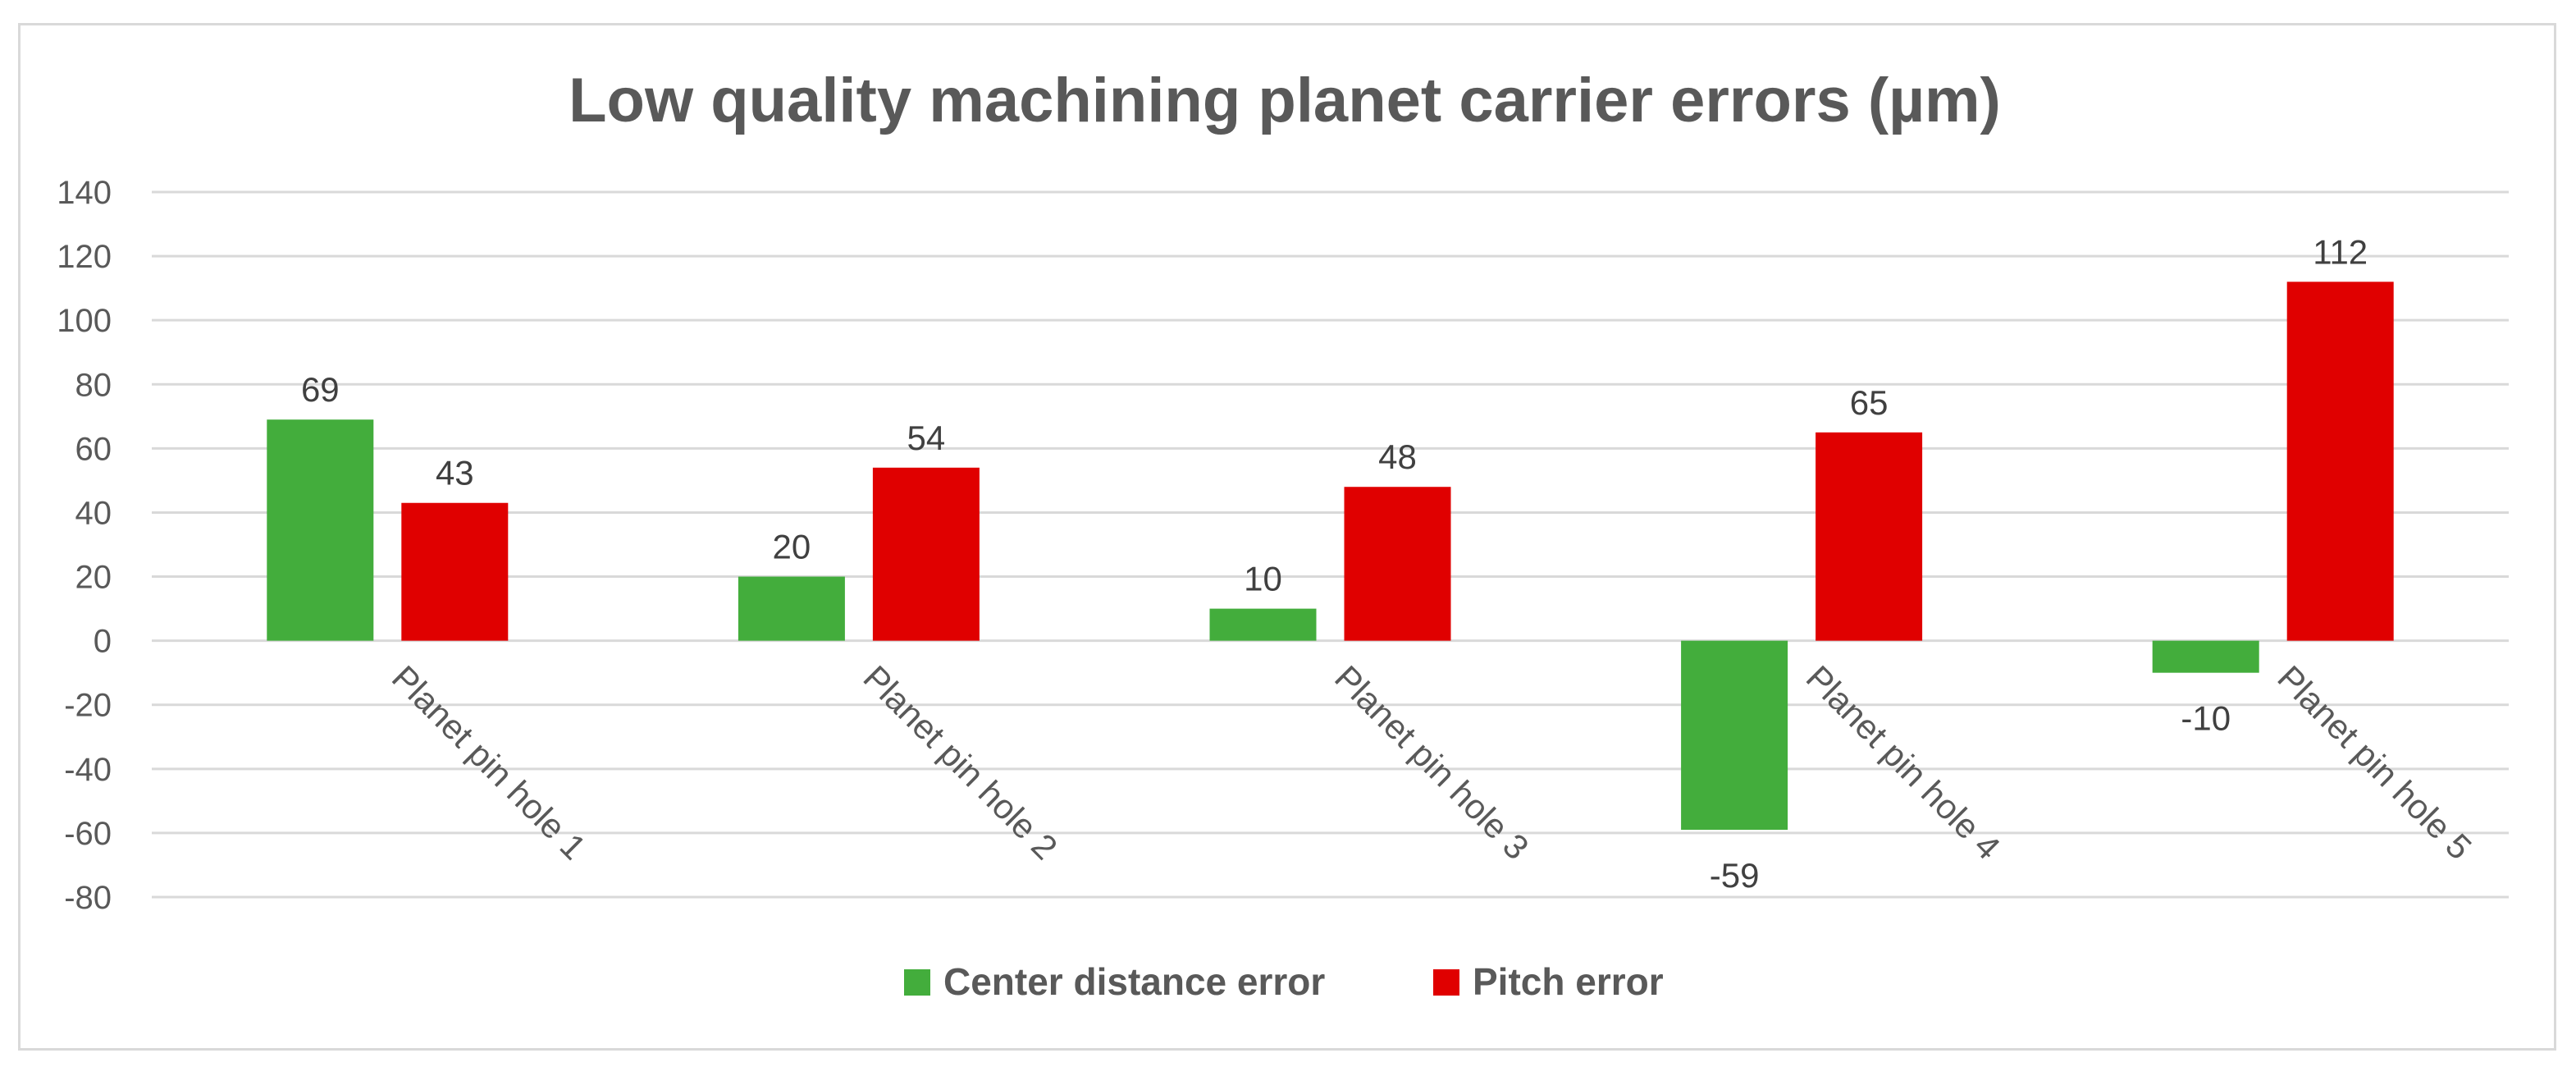  I want to click on legend-swatch-pitch-error, so click(1446, 982).